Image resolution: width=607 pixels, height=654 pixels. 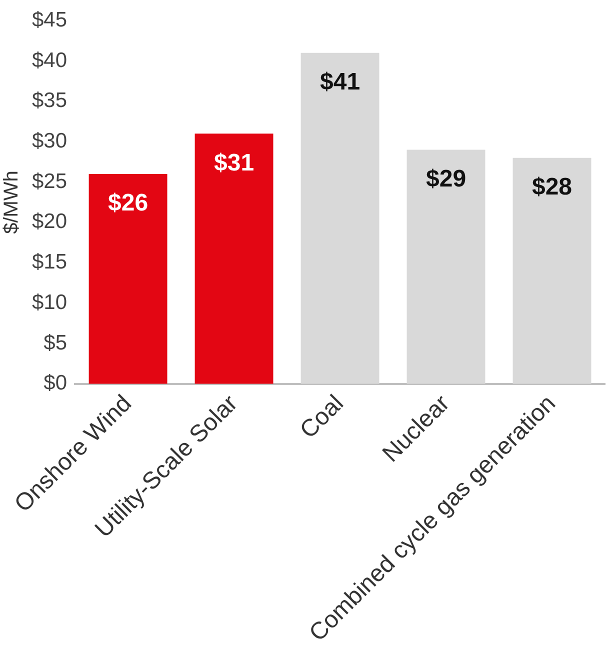 What do you see at coordinates (56, 342) in the screenshot?
I see `y-tick-label: $5` at bounding box center [56, 342].